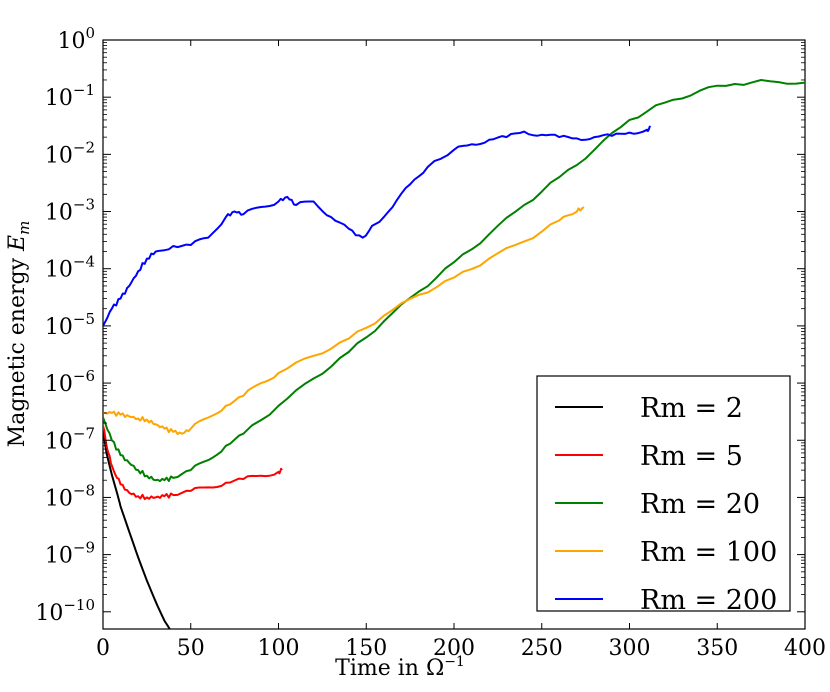 The image size is (830, 692). What do you see at coordinates (70, 325) in the screenshot?
I see `y-tick-label: 10⁻⁵` at bounding box center [70, 325].